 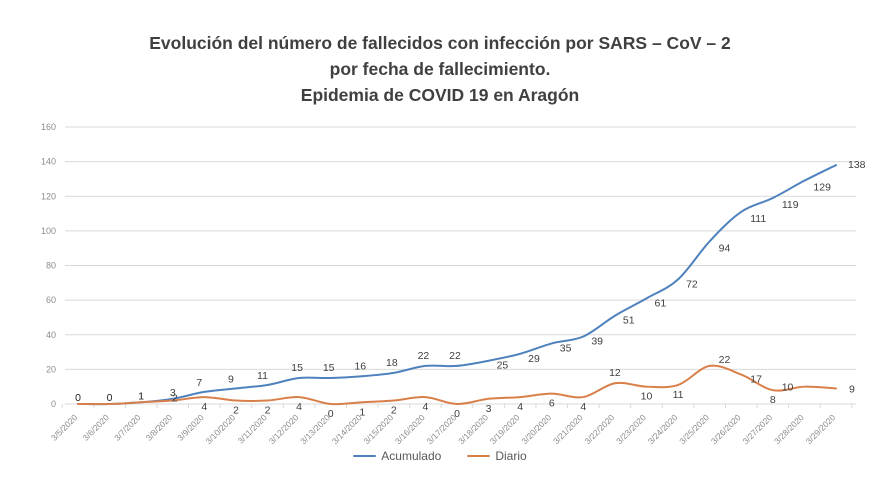 What do you see at coordinates (231, 379) in the screenshot?
I see `data-label-acumulado: 9` at bounding box center [231, 379].